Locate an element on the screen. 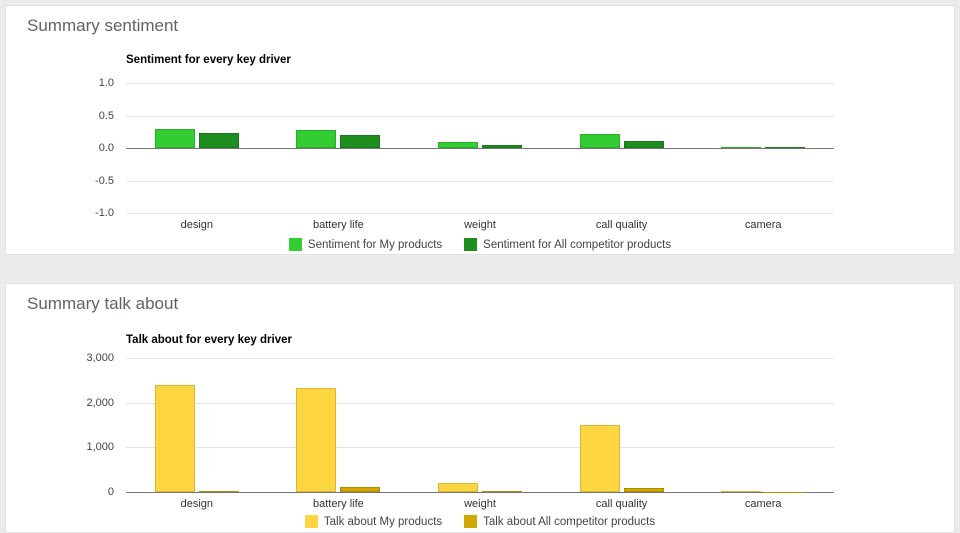  panel-title-summary-sentiment: Summary sentiment is located at coordinates (103, 25).